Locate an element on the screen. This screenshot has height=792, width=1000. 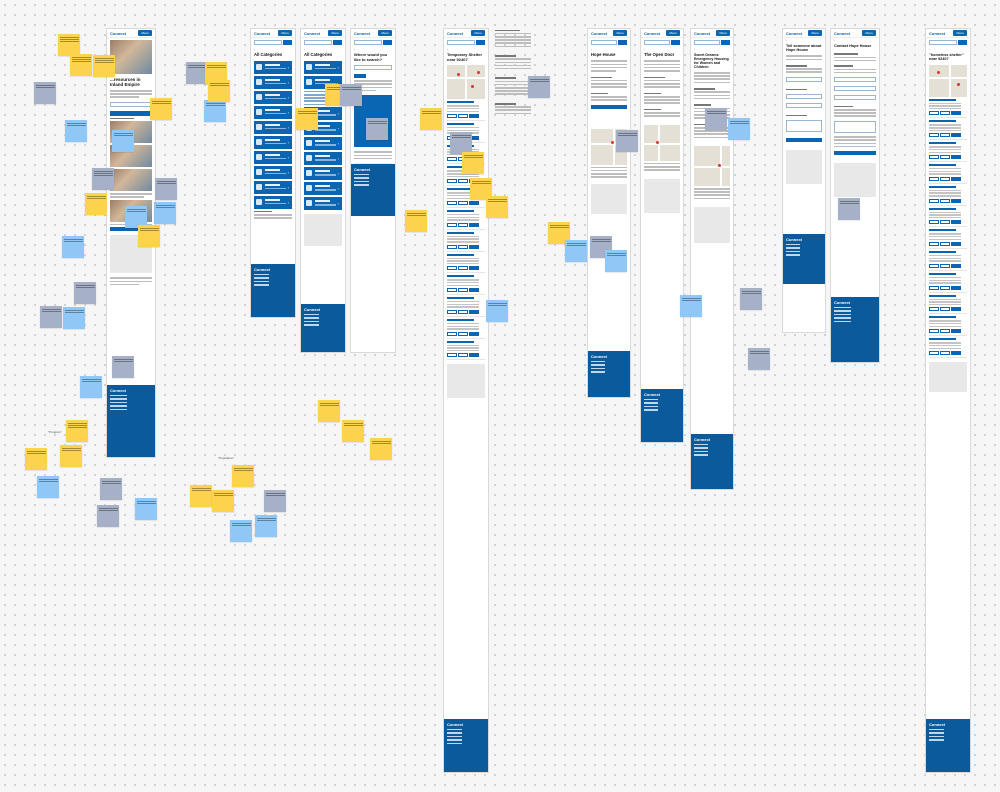
submit-button is located at coordinates (855, 153).